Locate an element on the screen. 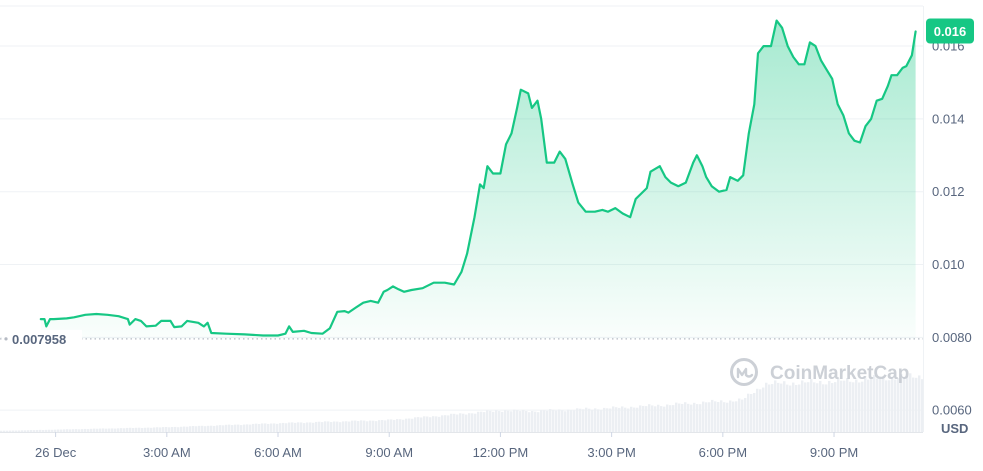  reference-label: 0.007958 is located at coordinates (39, 339).